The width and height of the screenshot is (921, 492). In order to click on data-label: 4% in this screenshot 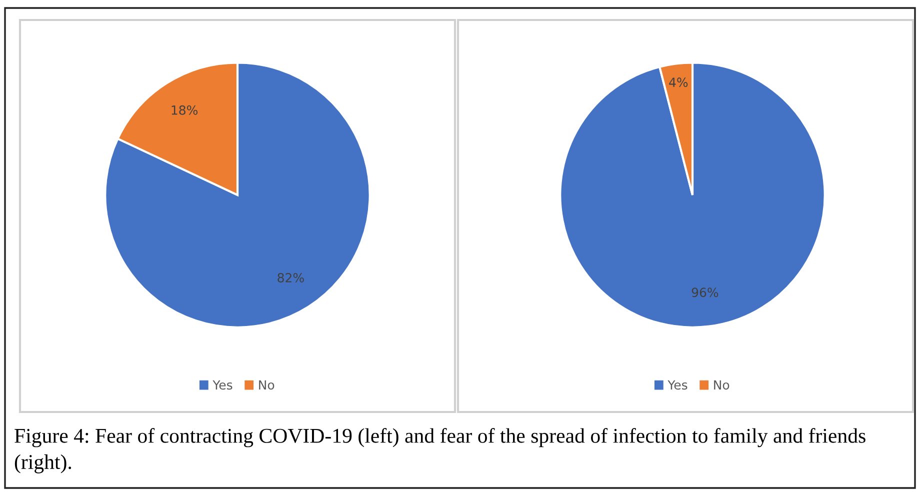, I will do `click(678, 83)`.